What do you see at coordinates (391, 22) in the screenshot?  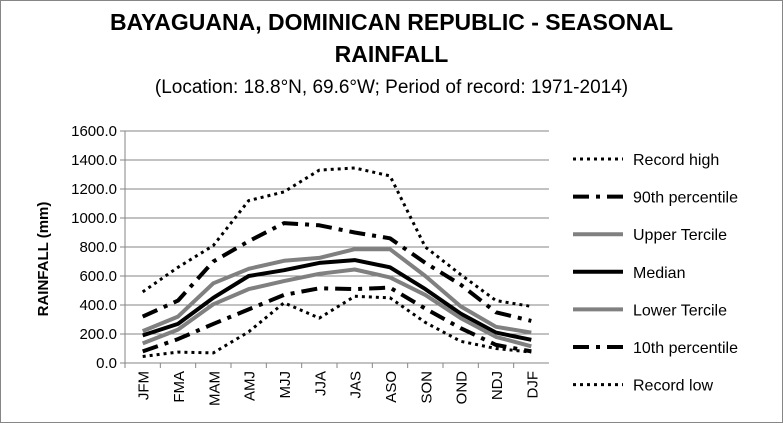 I see `chart-title-line-1: BAYAGUANA, DOMINICAN REPUBLIC - SEASONAL` at bounding box center [391, 22].